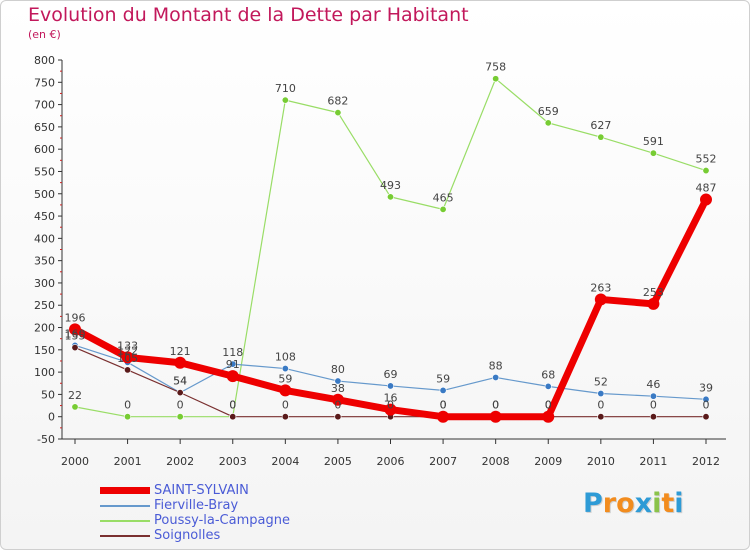 This screenshot has height=550, width=750. What do you see at coordinates (338, 461) in the screenshot?
I see `x-tick-label: 2005` at bounding box center [338, 461].